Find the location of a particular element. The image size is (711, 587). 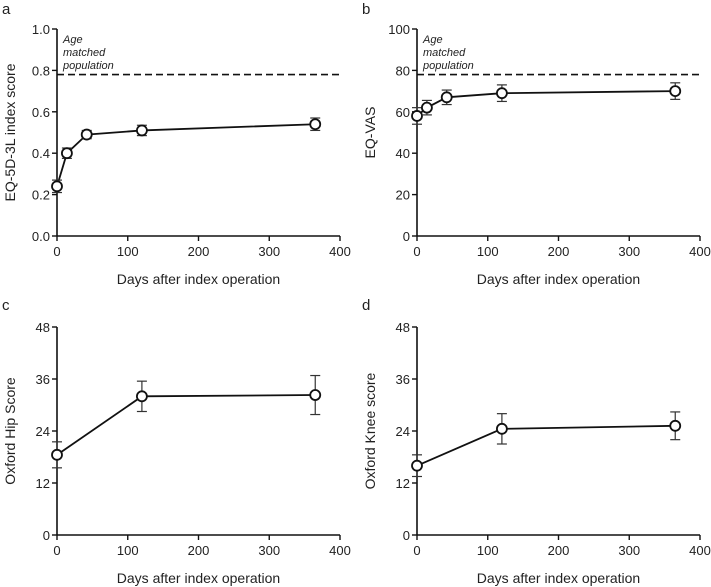

y-tick-label: 100 is located at coordinates (399, 29).